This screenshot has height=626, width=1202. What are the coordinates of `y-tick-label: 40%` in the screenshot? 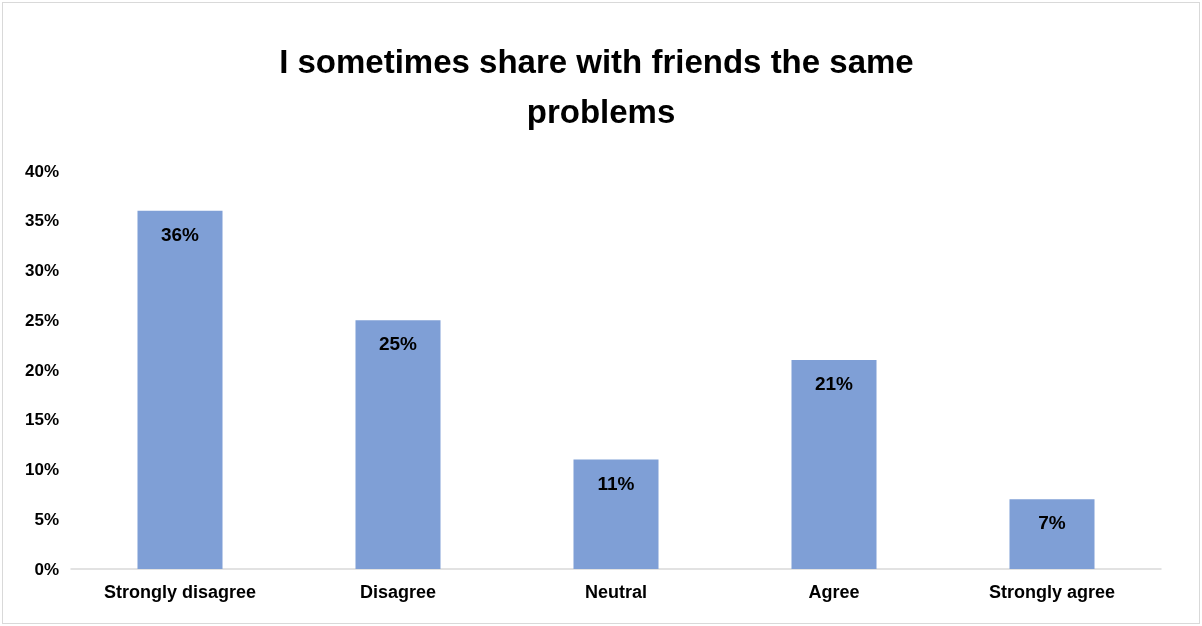 It's located at (41, 171).